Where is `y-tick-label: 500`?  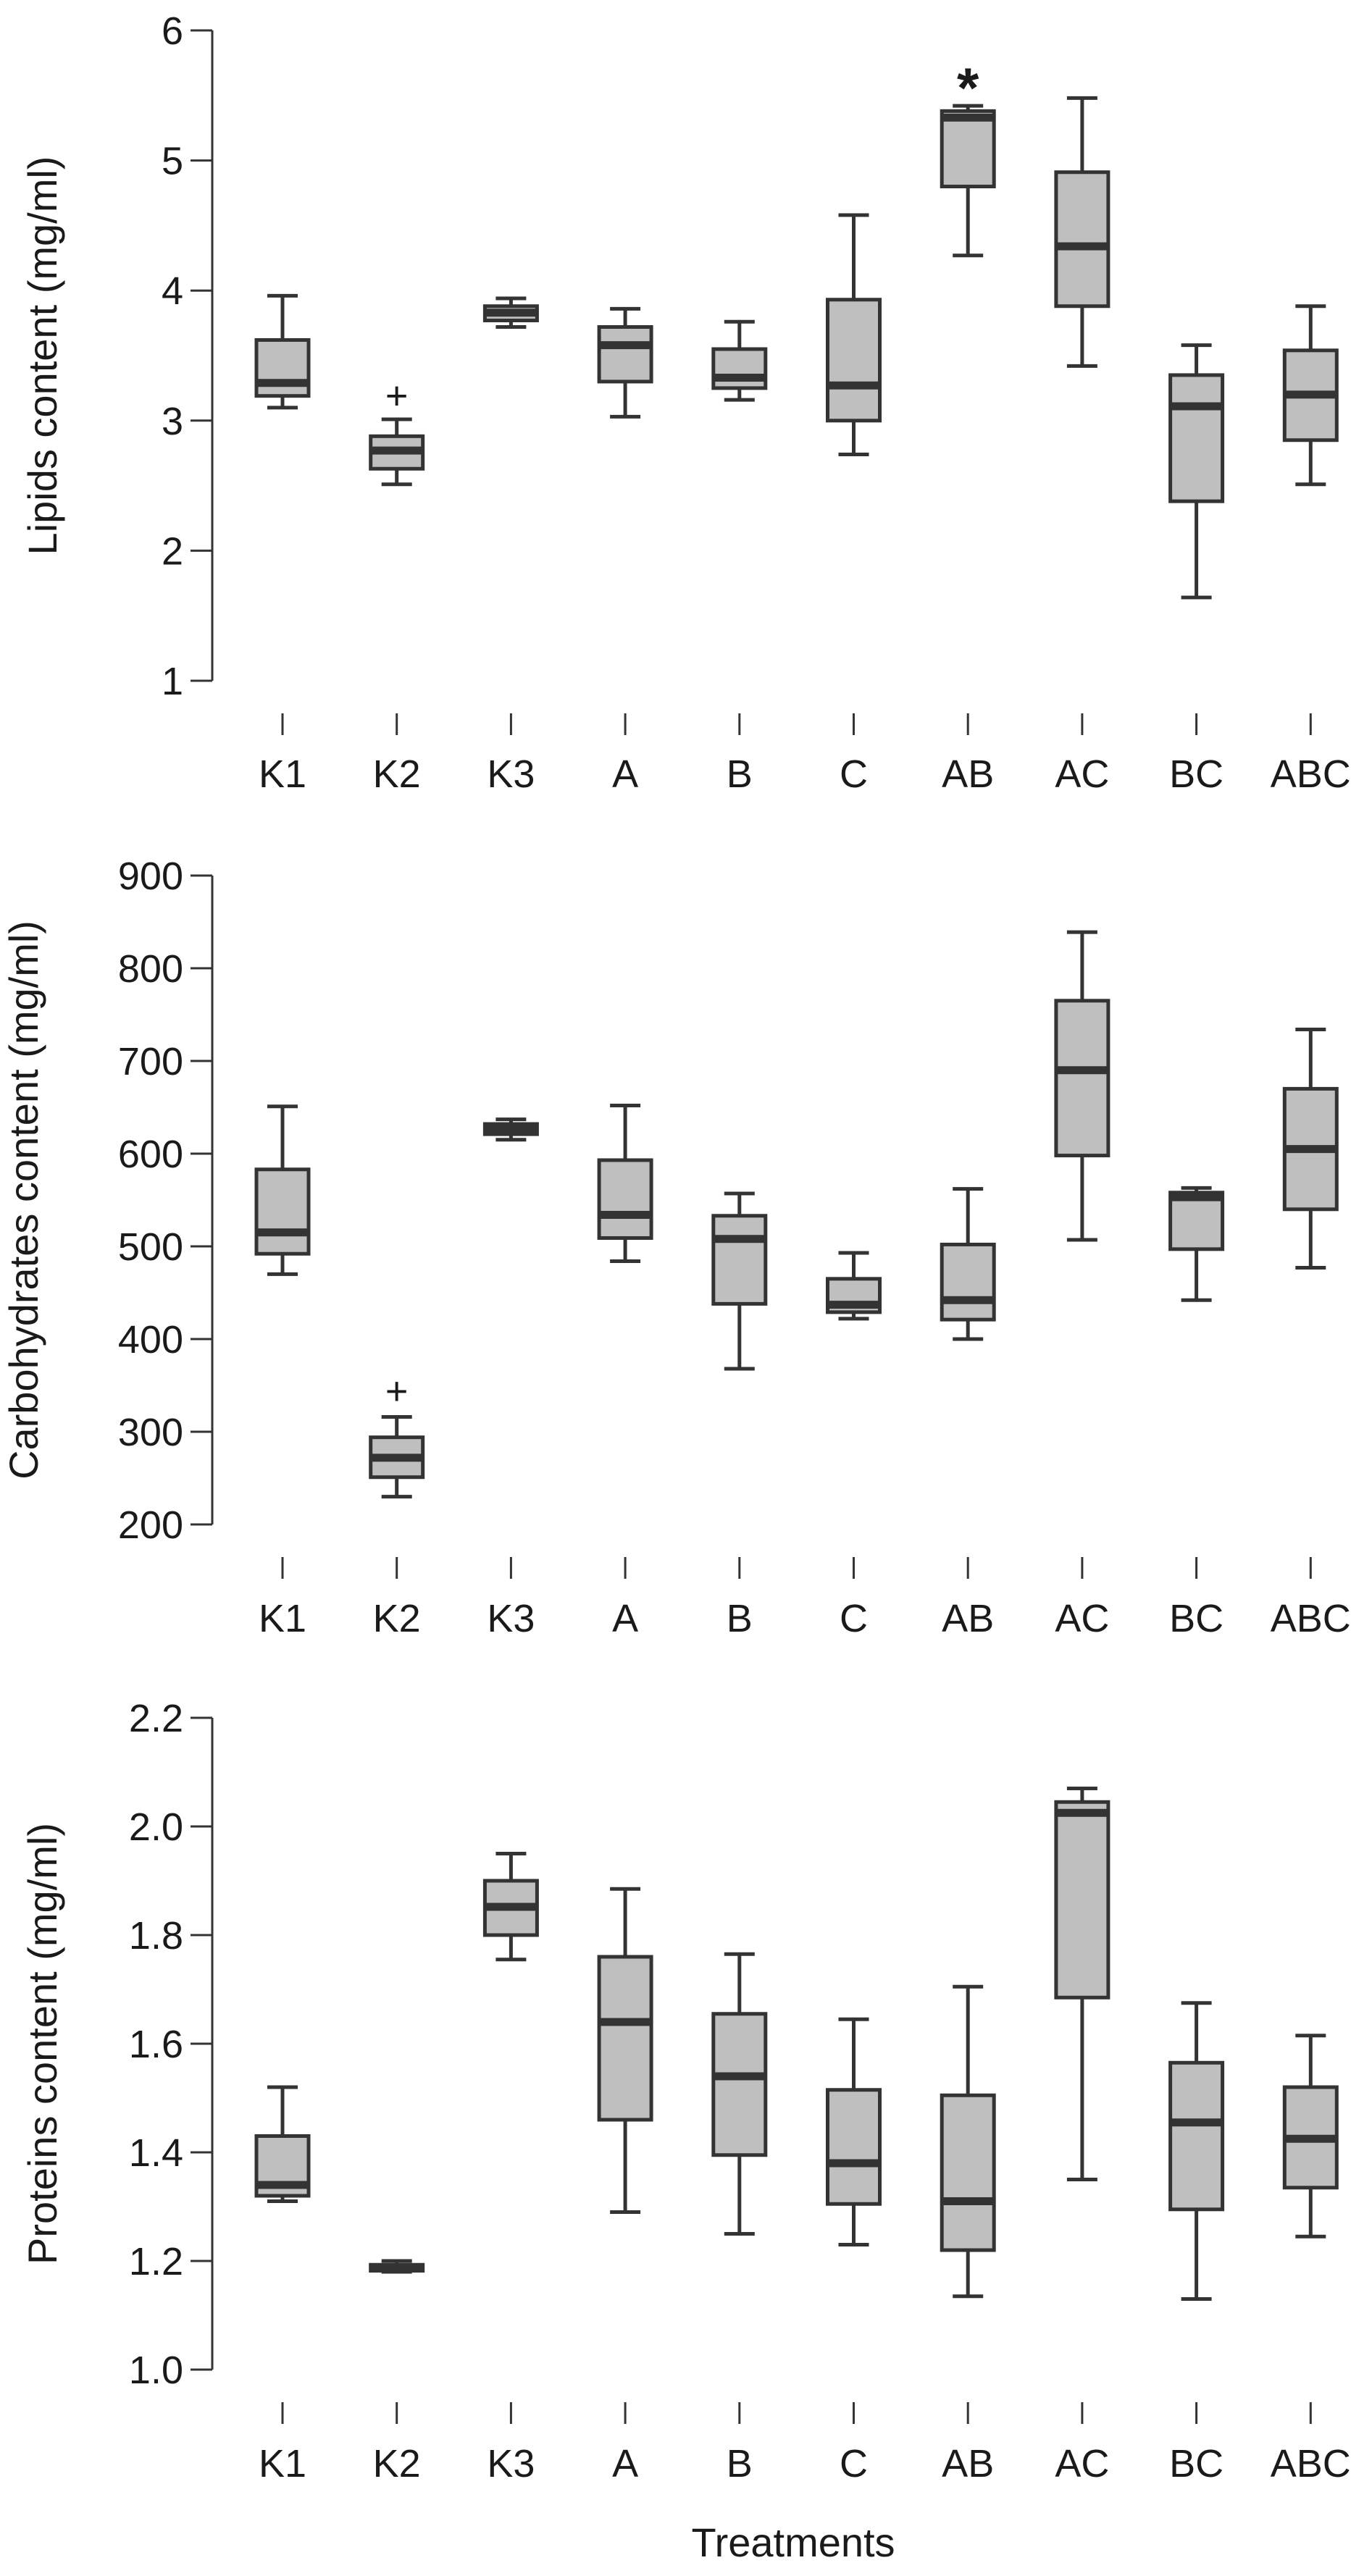
y-tick-label: 500 is located at coordinates (150, 1247).